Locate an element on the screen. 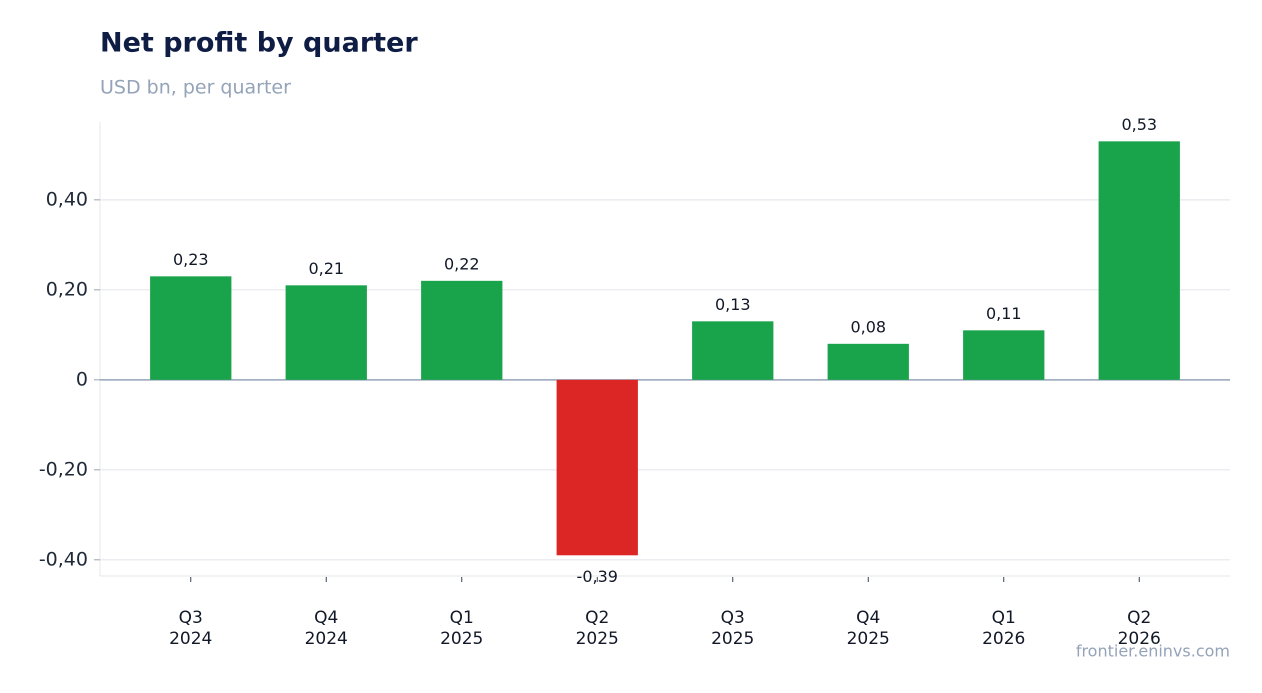 The image size is (1262, 693). chart-subtitle: USD bn, per quarter is located at coordinates (195, 88).